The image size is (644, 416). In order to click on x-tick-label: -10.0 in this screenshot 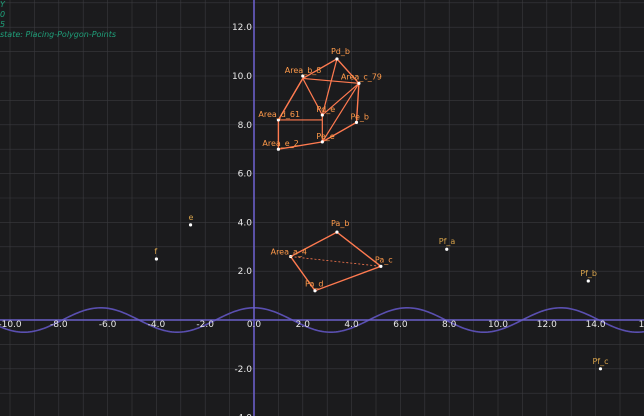, I will do `click(11, 325)`.